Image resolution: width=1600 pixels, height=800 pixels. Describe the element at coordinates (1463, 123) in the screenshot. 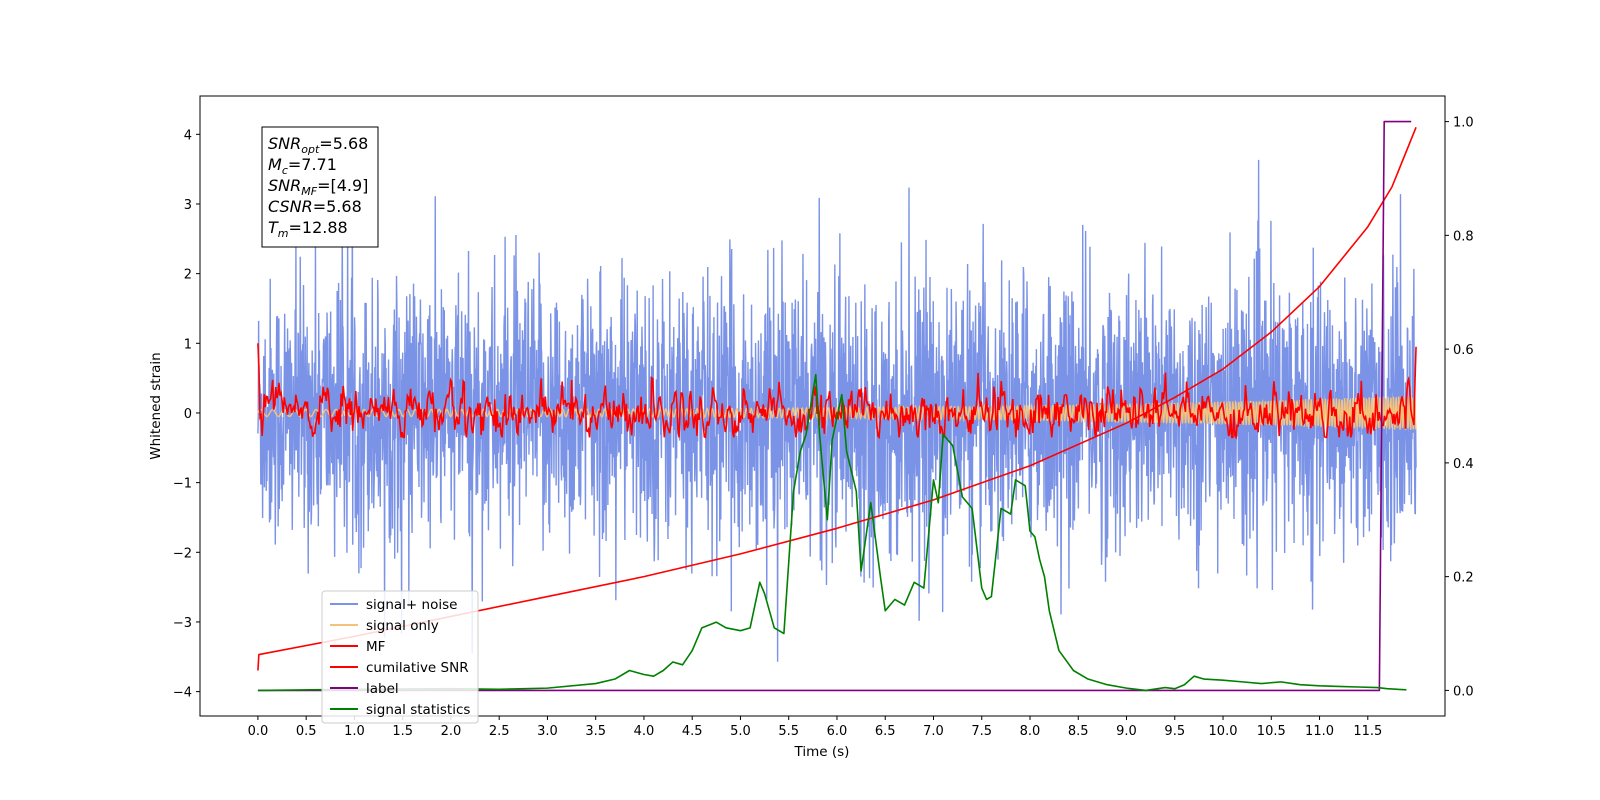

I see `y2-tick-label: 1.0` at that location.